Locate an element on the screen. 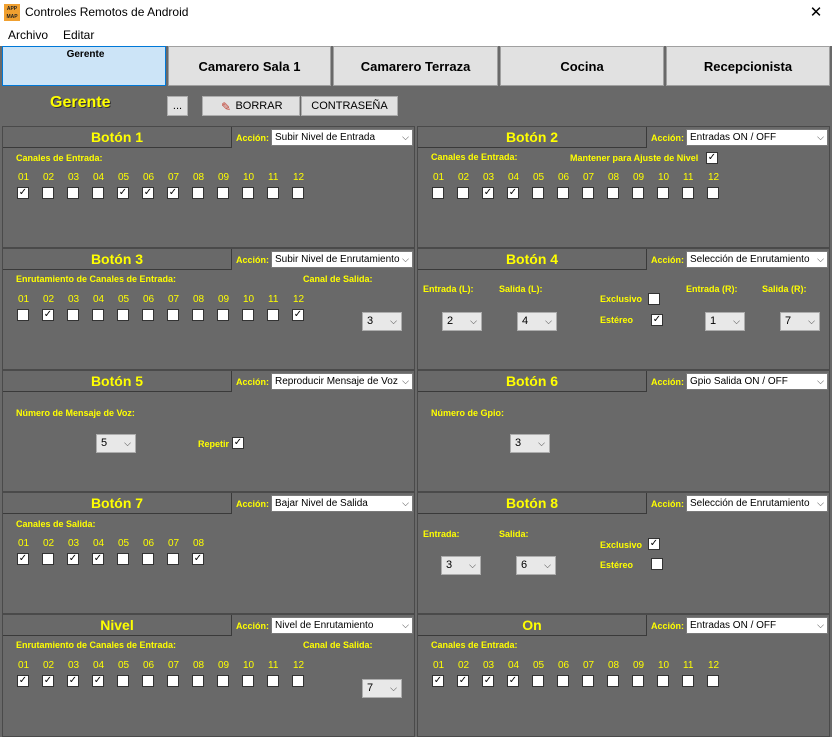 The image size is (832, 737). hold-checkbox: ✓ is located at coordinates (712, 158).